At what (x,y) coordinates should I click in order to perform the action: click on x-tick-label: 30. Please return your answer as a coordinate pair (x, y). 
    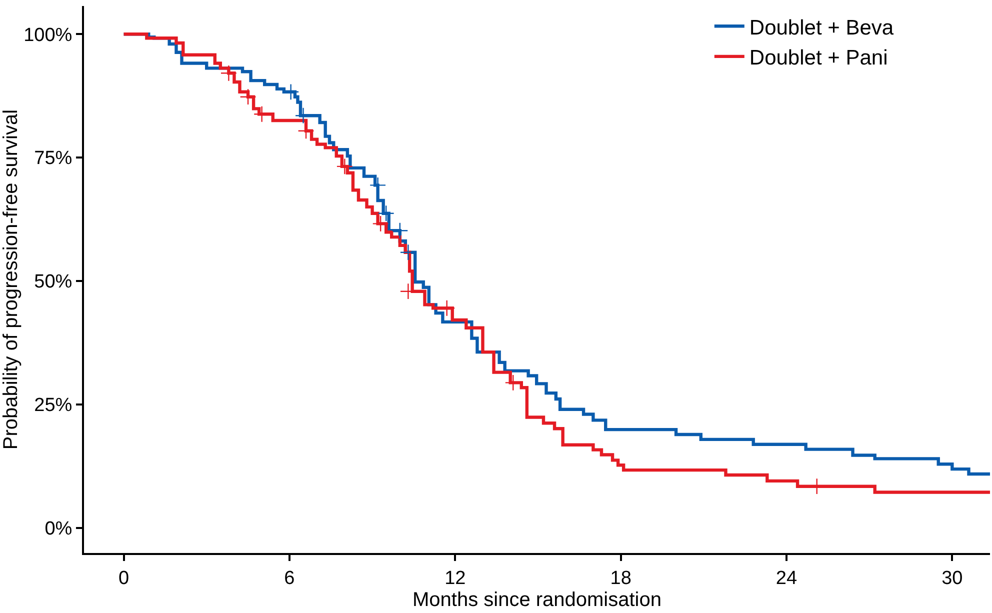
    Looking at the image, I should click on (952, 578).